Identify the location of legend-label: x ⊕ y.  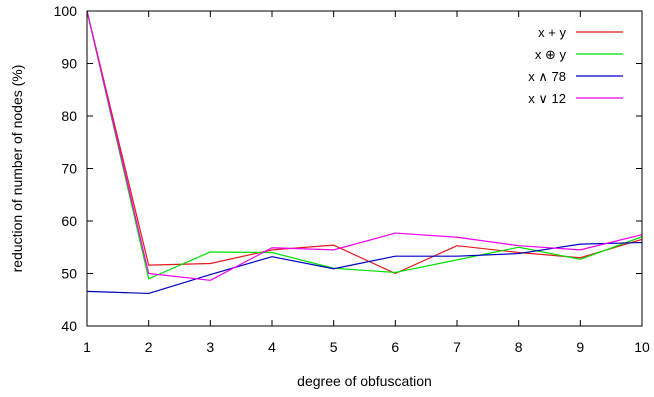
(551, 54).